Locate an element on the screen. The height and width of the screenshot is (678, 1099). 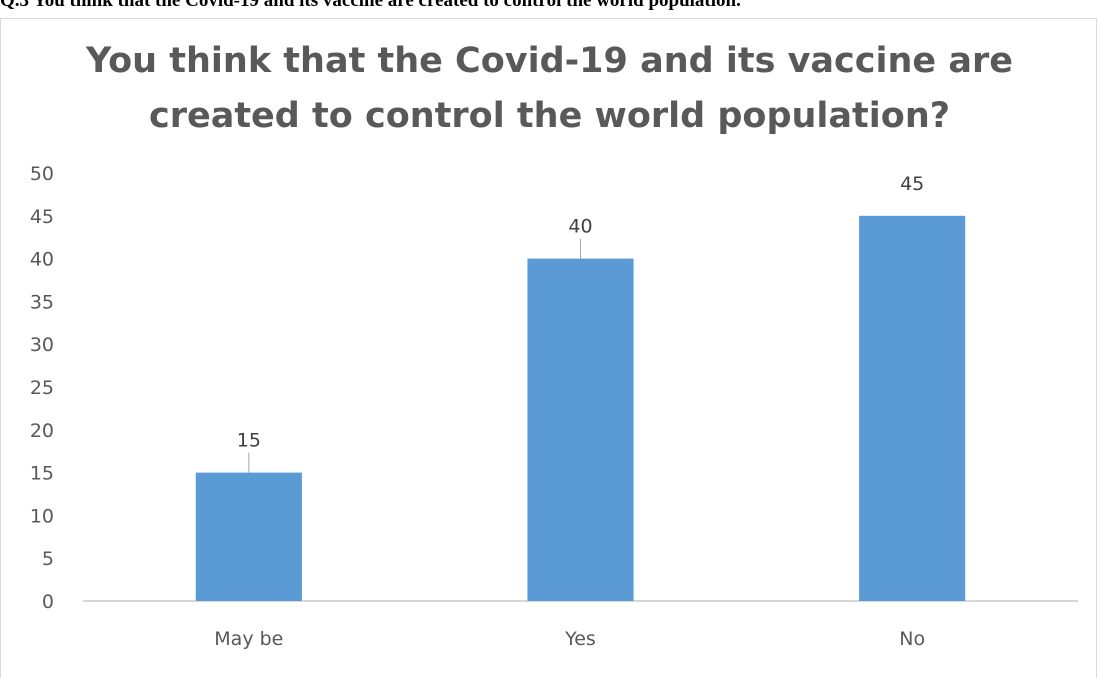
x-tick-label: No is located at coordinates (912, 639).